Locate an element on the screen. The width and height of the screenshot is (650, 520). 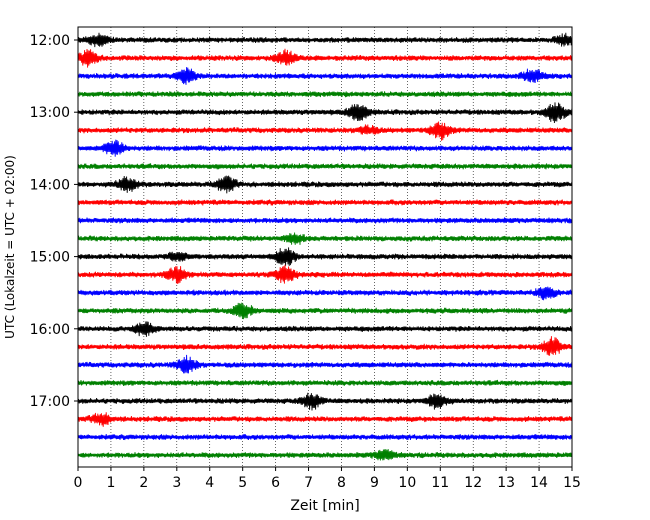
y-tick-label-13:00: 13:00 is located at coordinates (50, 113).